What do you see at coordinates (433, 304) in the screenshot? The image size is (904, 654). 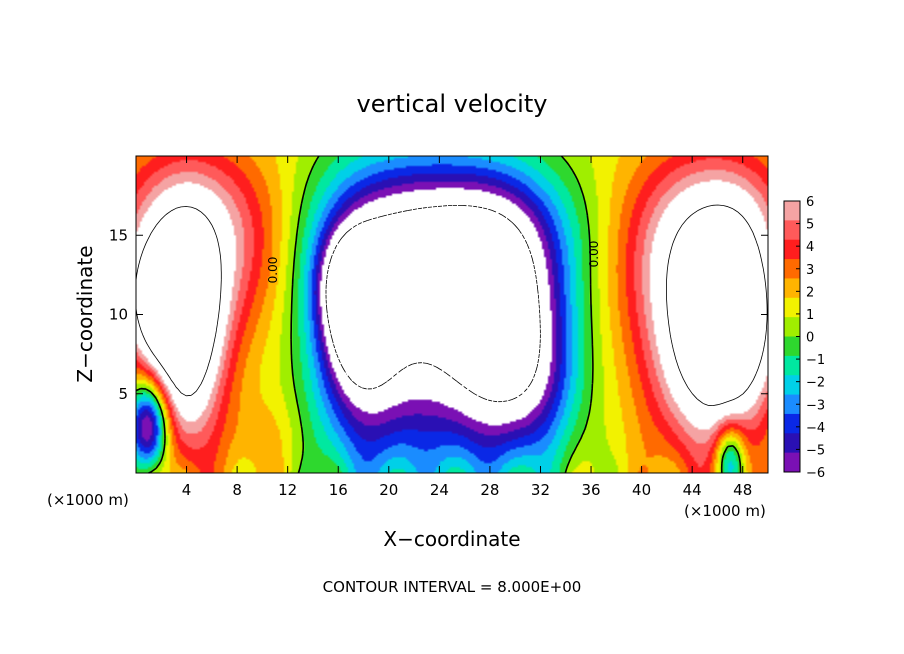 I see `contour-negative` at bounding box center [433, 304].